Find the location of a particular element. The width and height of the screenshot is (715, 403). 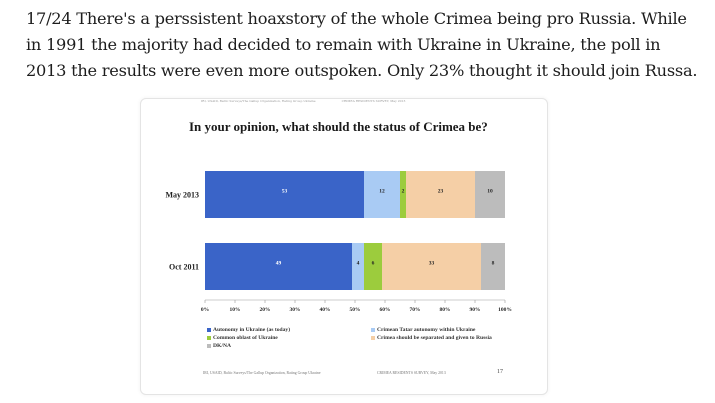

bar-data-label: 53 is located at coordinates (285, 192).